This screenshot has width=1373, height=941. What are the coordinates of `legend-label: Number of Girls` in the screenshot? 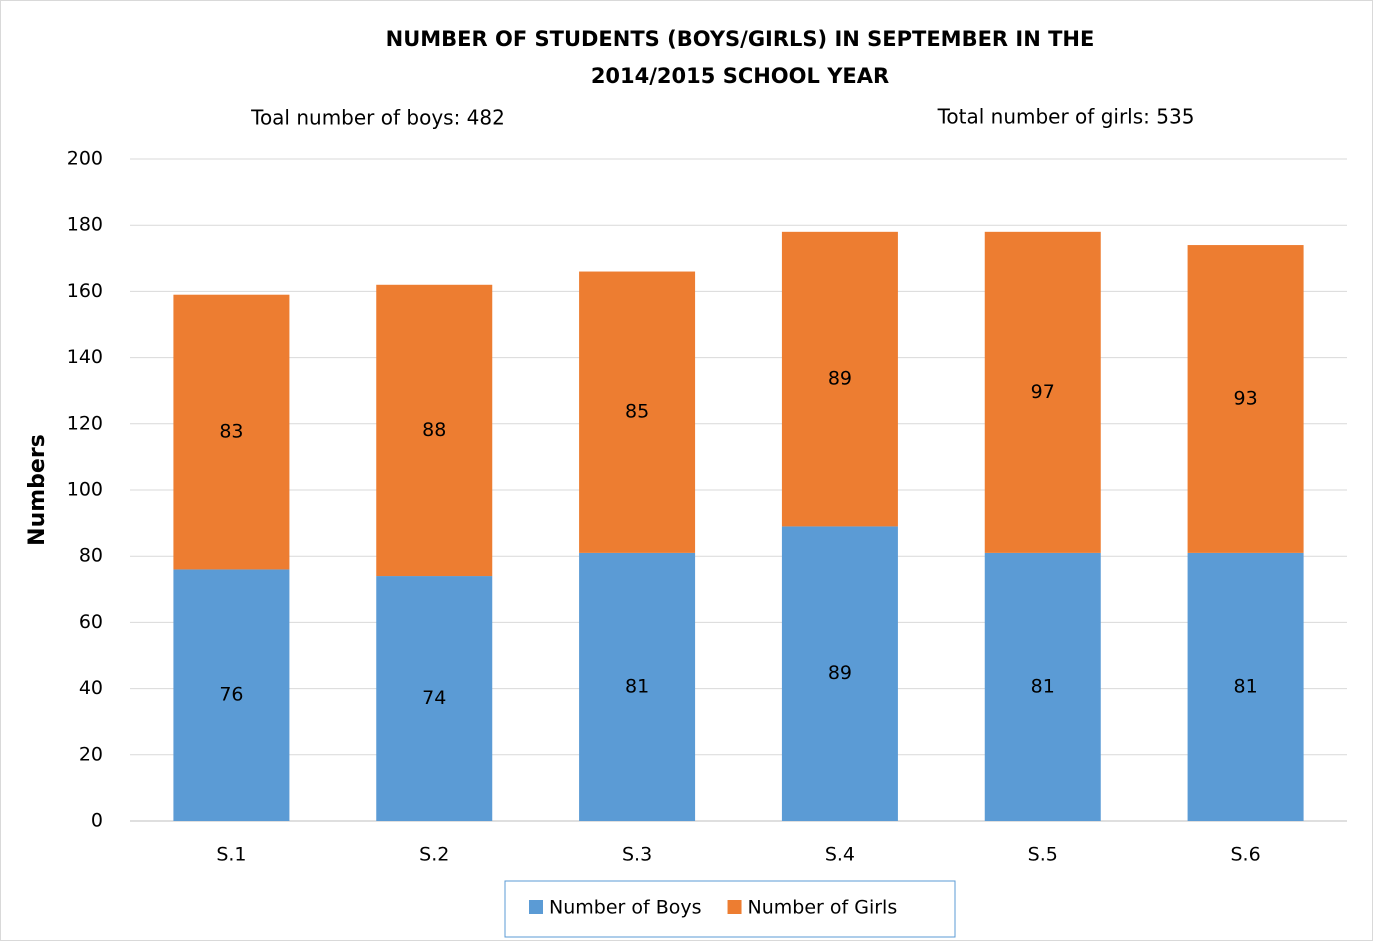 It's located at (823, 908).